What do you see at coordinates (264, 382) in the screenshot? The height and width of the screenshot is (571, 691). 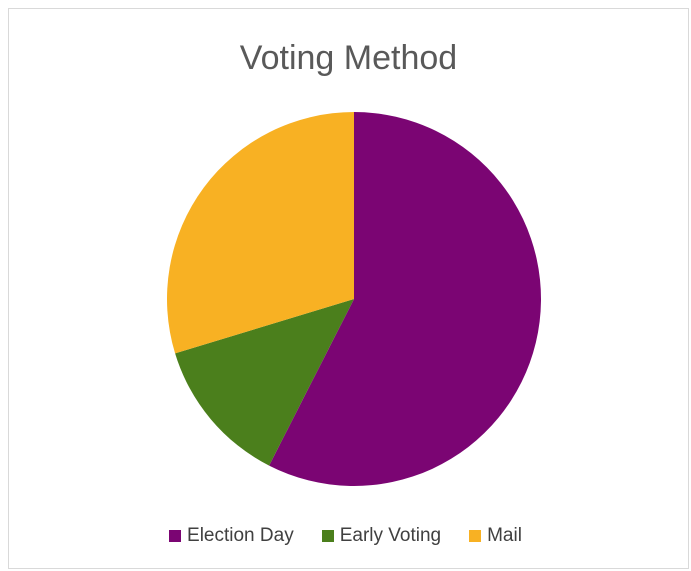 I see `pie-slice-early-voting` at bounding box center [264, 382].